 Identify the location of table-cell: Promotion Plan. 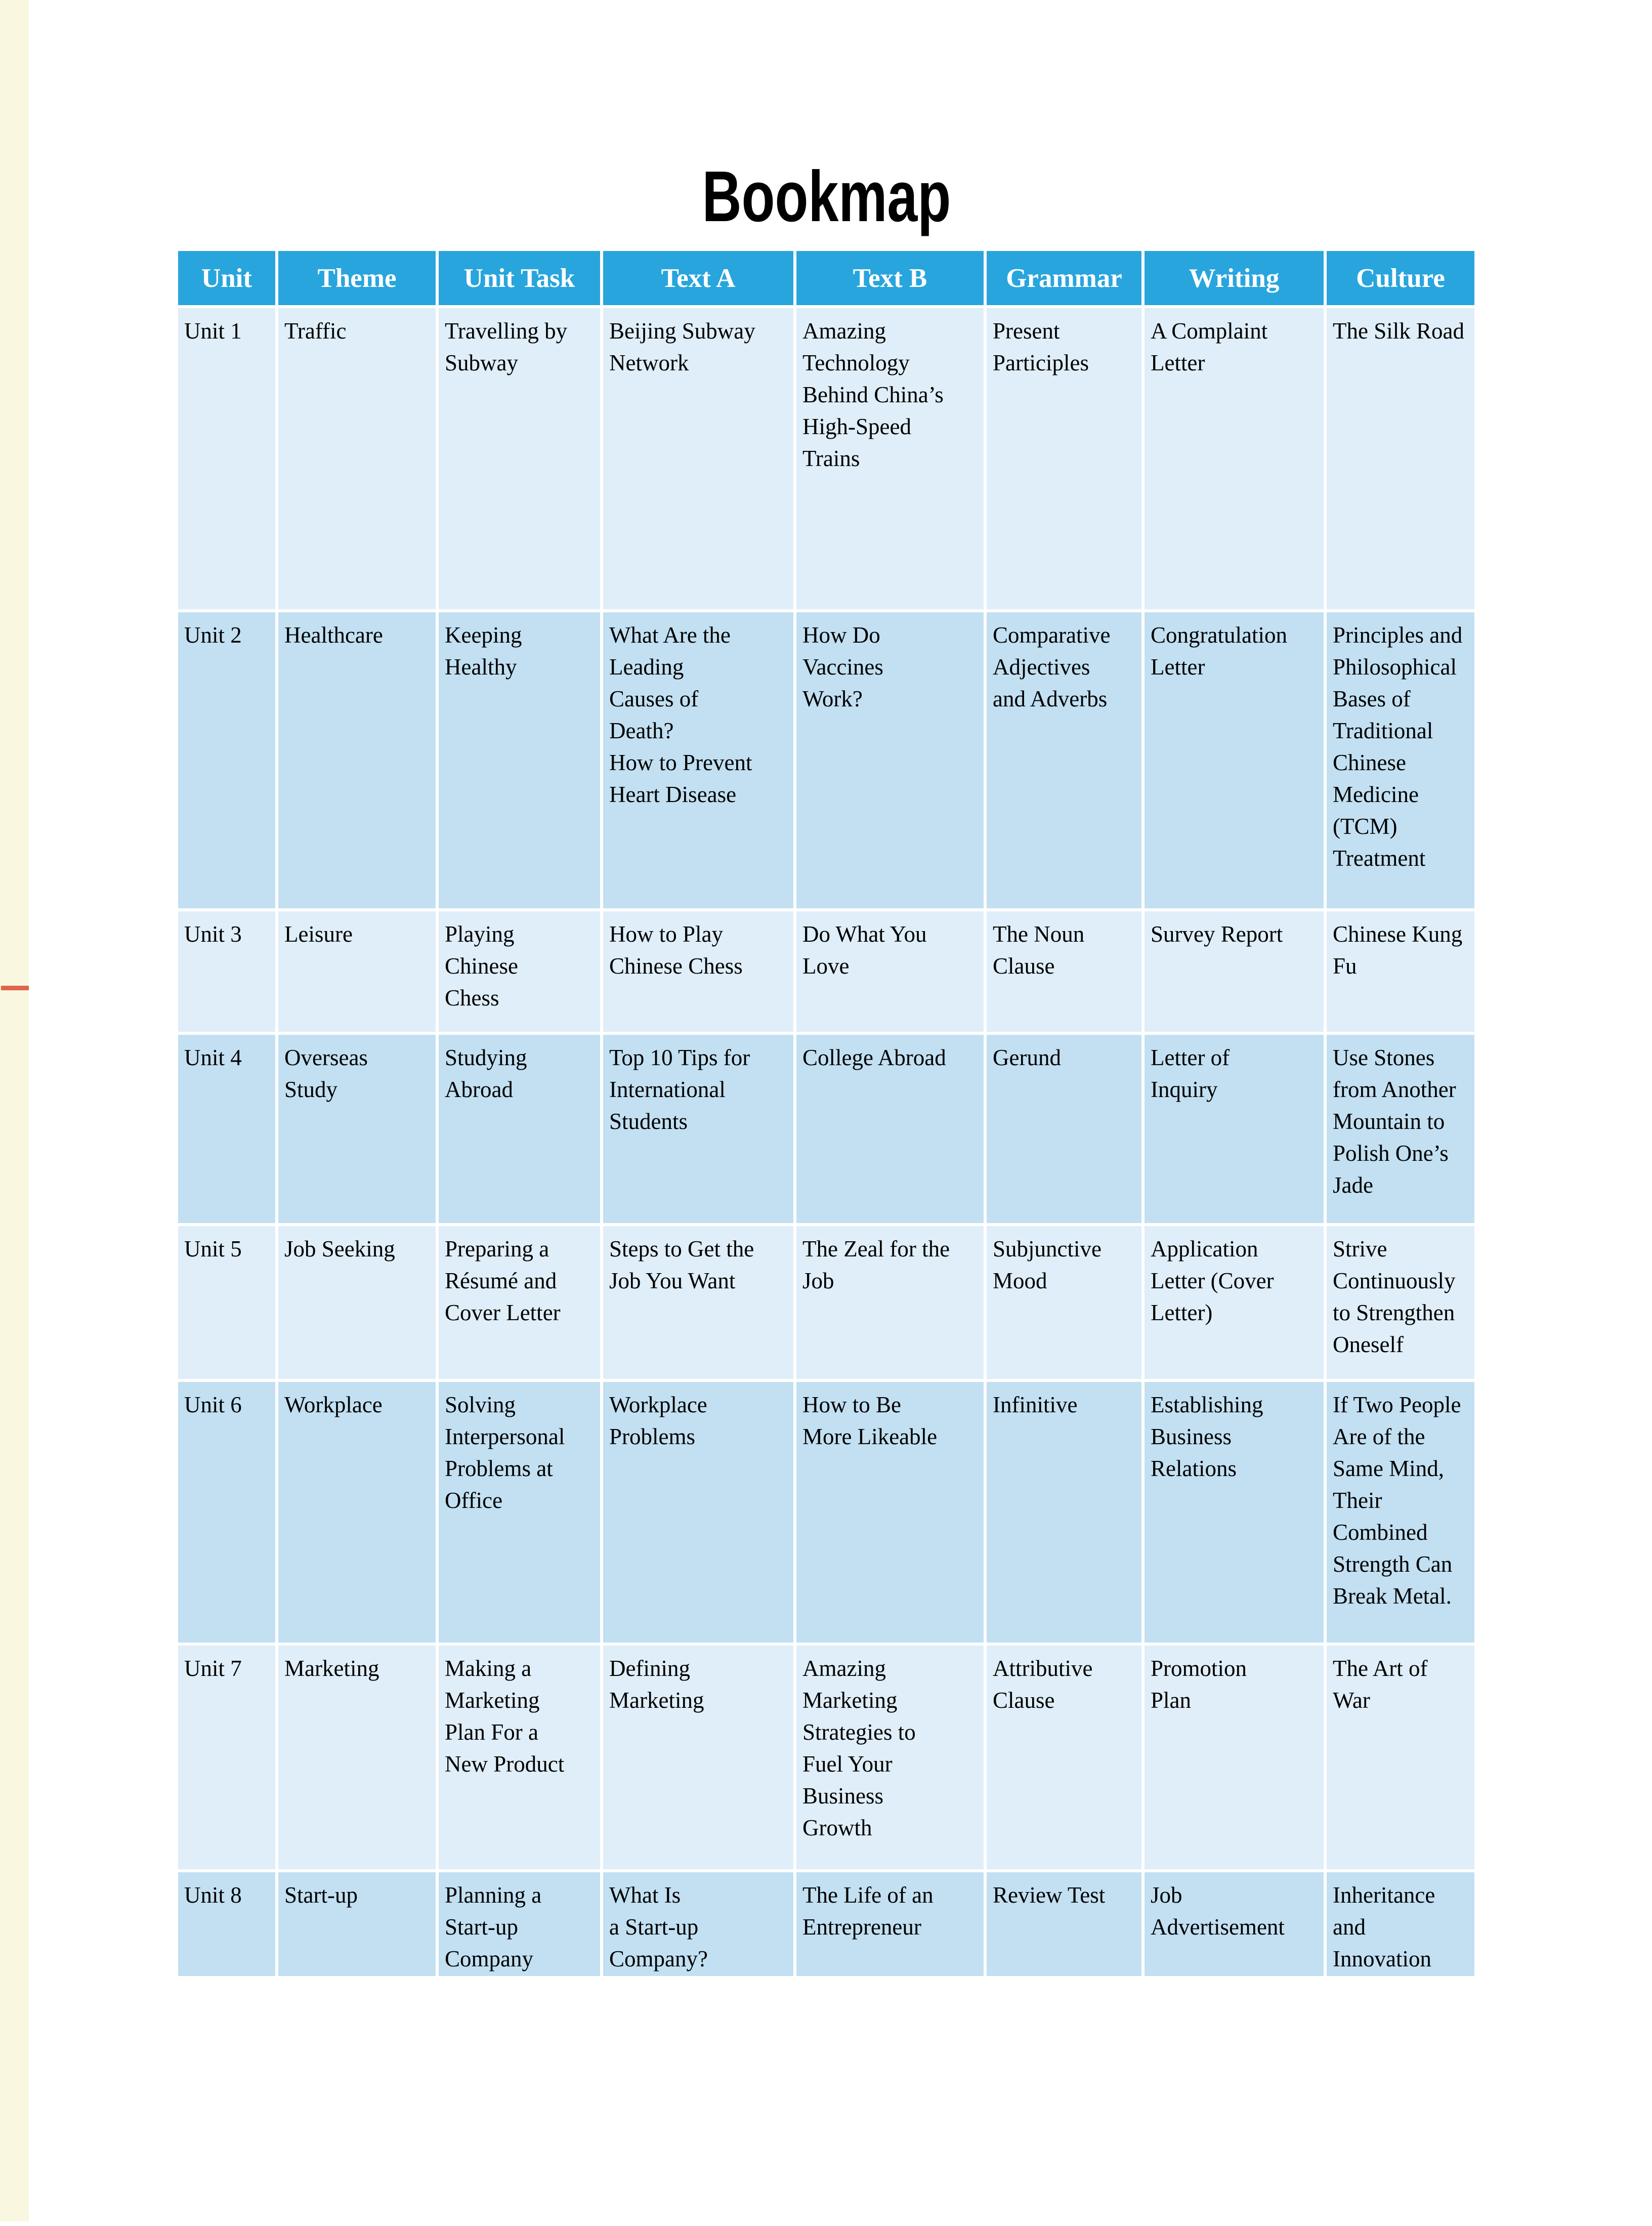
(1235, 1757).